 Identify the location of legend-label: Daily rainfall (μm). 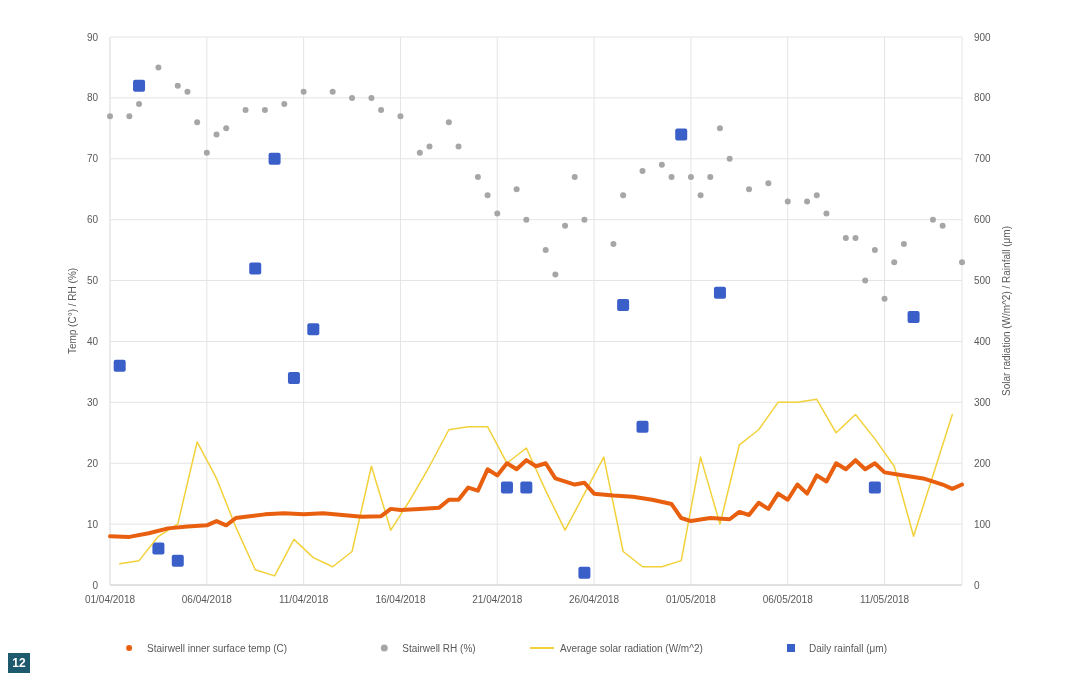
(848, 648).